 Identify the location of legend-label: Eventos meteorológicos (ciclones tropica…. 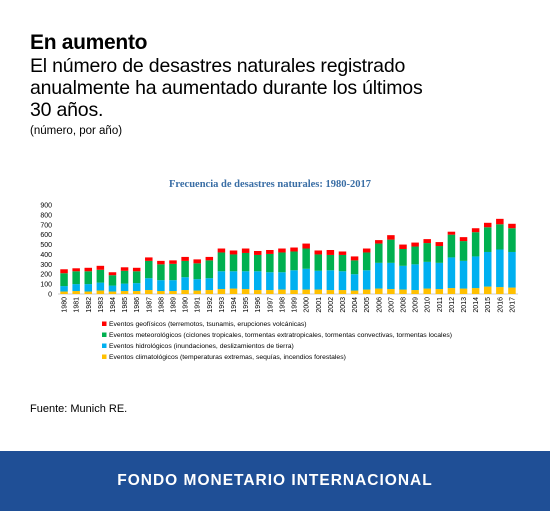
(280, 335).